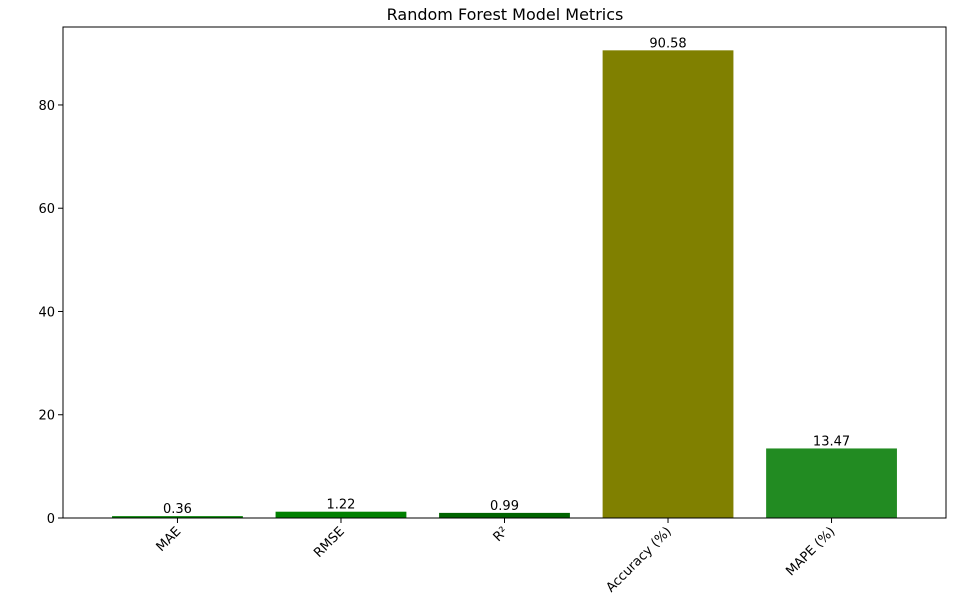  Describe the element at coordinates (46, 416) in the screenshot. I see `y-tick-label: 20` at that location.